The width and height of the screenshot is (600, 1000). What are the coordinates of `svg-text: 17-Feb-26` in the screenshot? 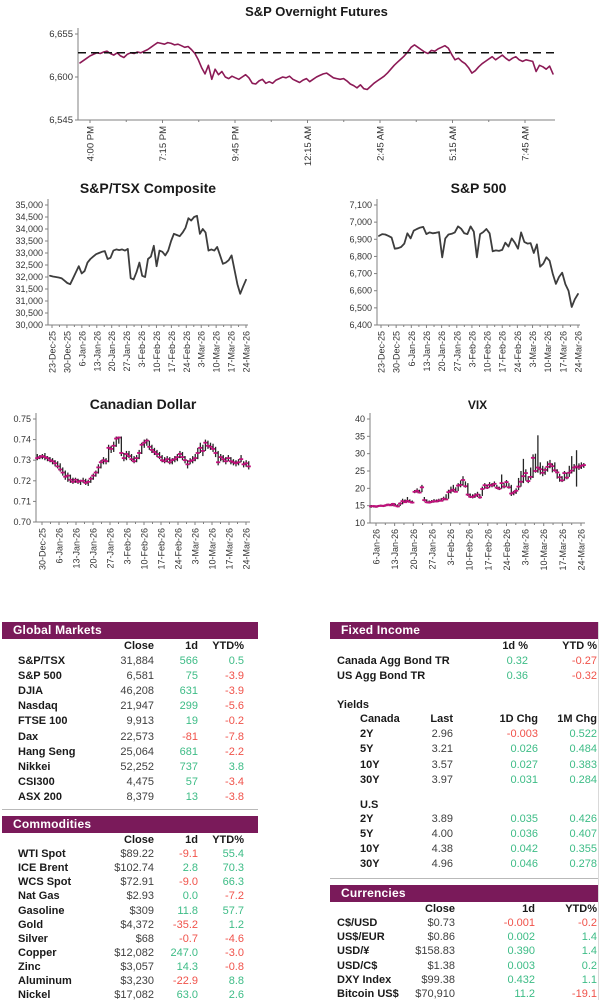 It's located at (162, 549).